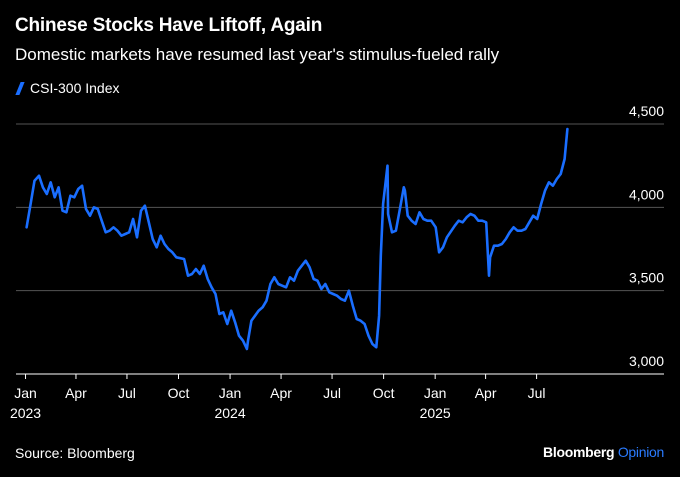 The width and height of the screenshot is (680, 477). Describe the element at coordinates (646, 111) in the screenshot. I see `y-tick-label: 4,500` at that location.